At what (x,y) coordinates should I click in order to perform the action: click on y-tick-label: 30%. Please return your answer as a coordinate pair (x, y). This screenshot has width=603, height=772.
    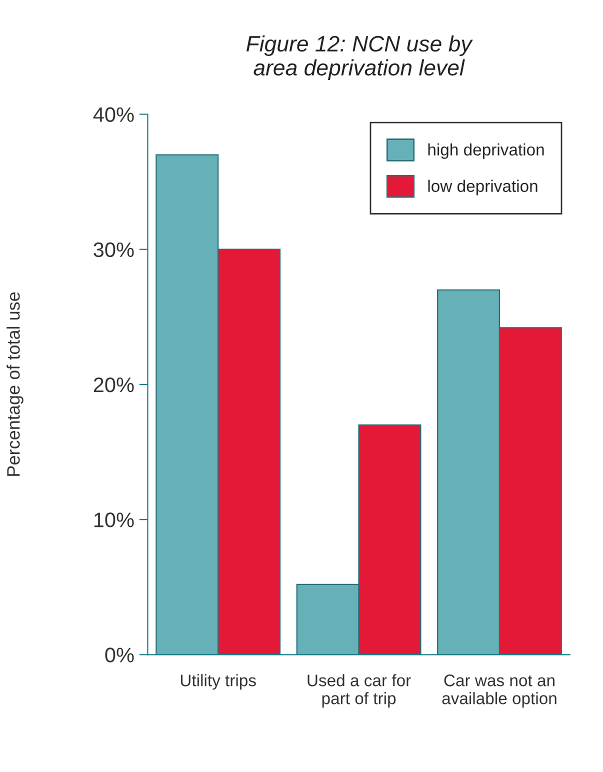
    Looking at the image, I should click on (114, 250).